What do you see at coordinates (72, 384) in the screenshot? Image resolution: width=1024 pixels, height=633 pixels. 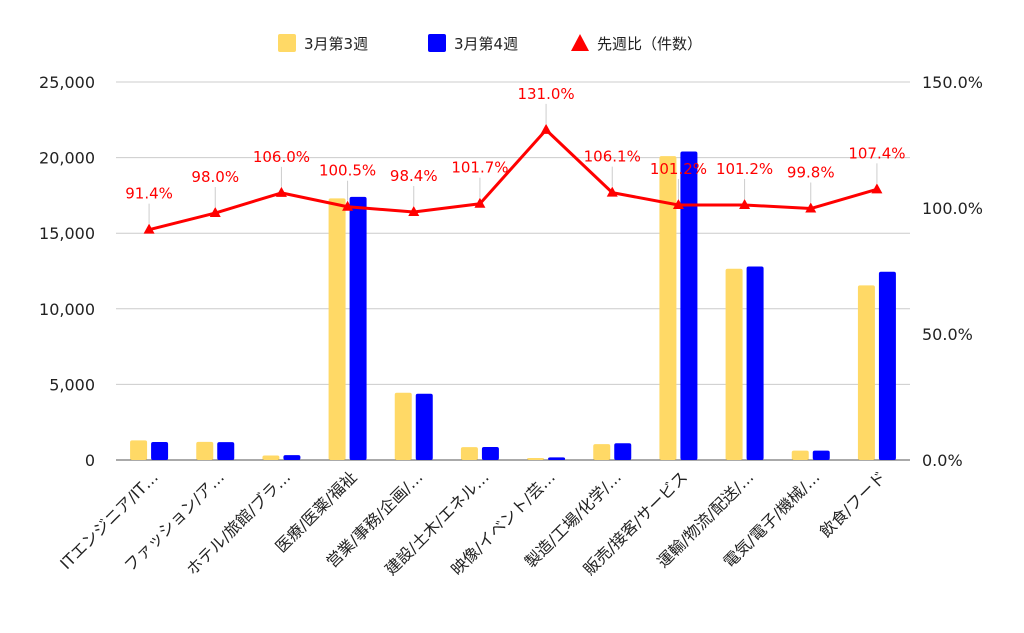 I see `left-tick-label: 5,000` at bounding box center [72, 384].